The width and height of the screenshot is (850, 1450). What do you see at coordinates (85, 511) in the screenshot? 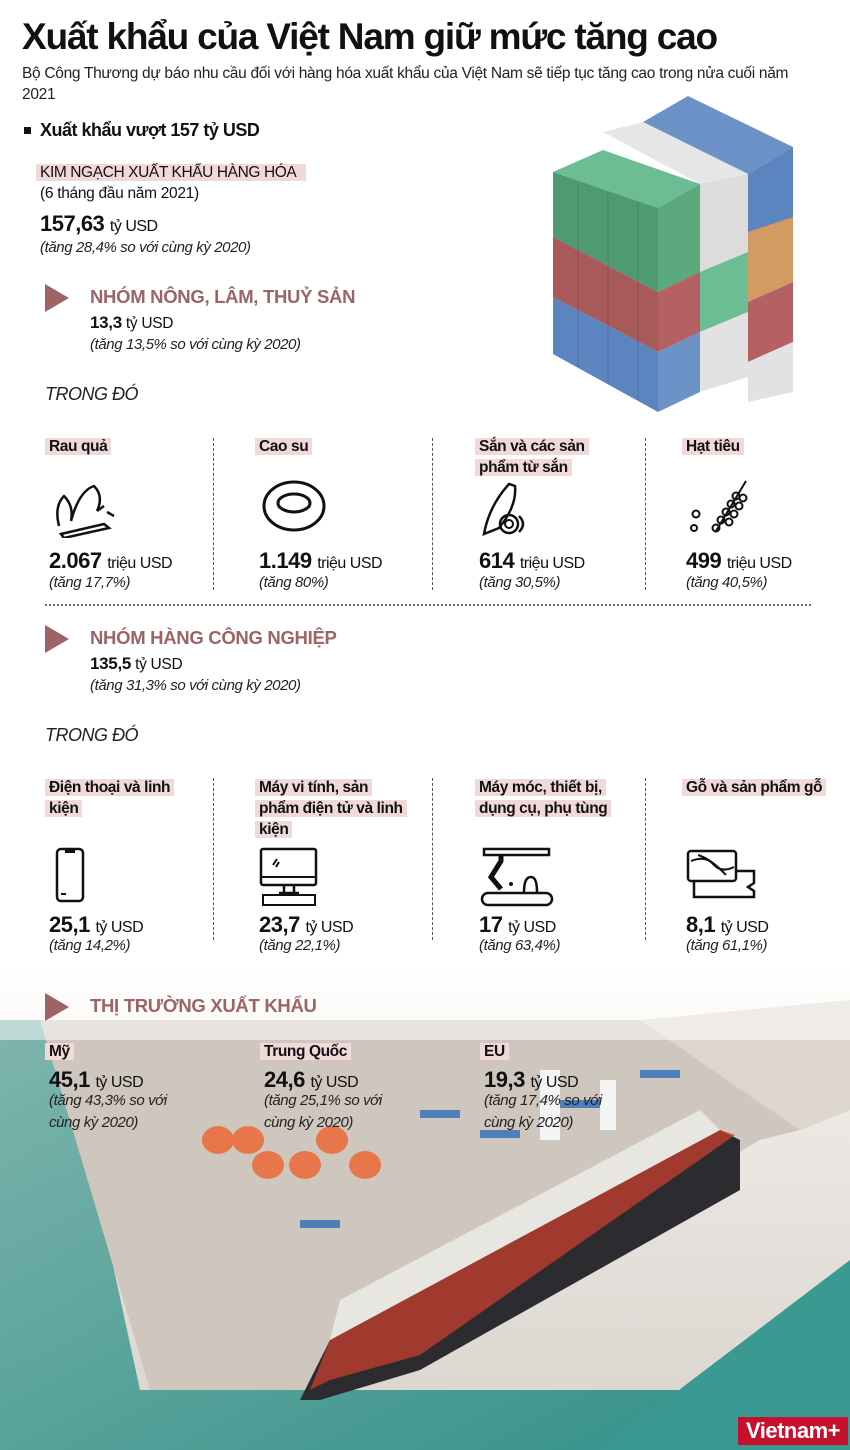
I see `vegetables-icon` at bounding box center [85, 511].